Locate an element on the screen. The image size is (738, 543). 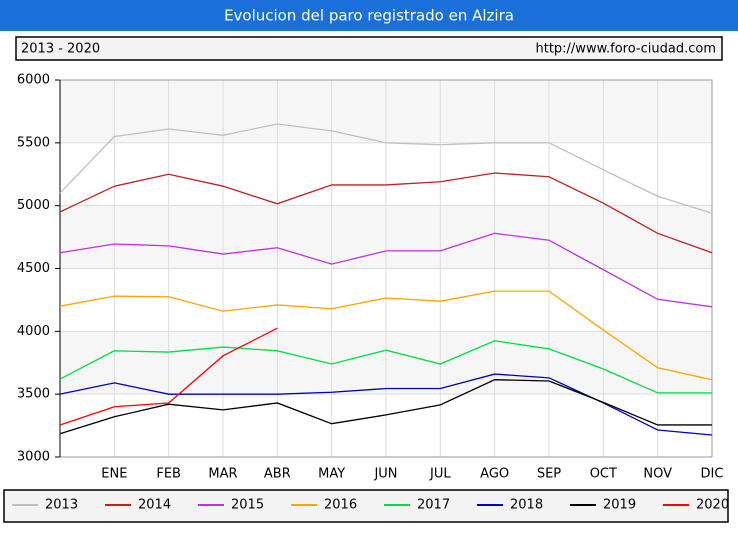
x-tick-label: JUN is located at coordinates (385, 474).